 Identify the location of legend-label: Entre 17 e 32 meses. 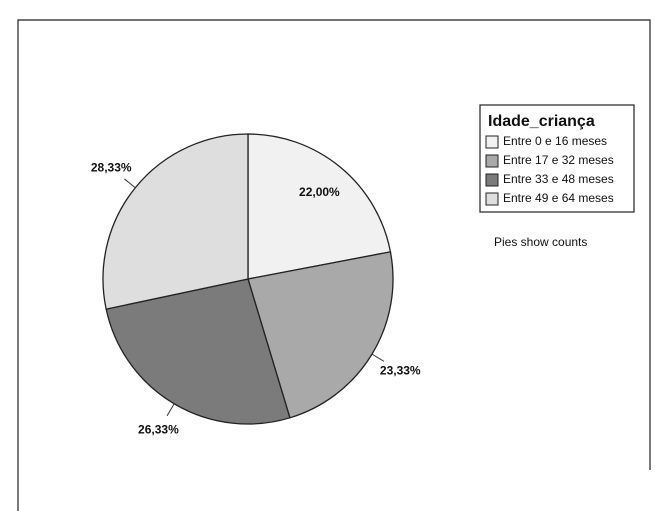
(558, 160).